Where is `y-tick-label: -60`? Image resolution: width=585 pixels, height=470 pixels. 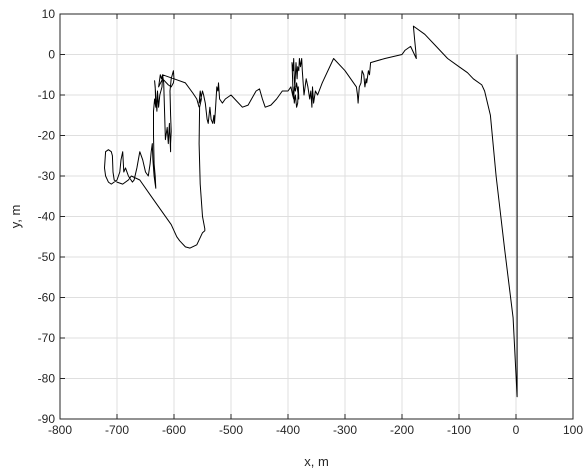 y-tick-label: -60 is located at coordinates (47, 298).